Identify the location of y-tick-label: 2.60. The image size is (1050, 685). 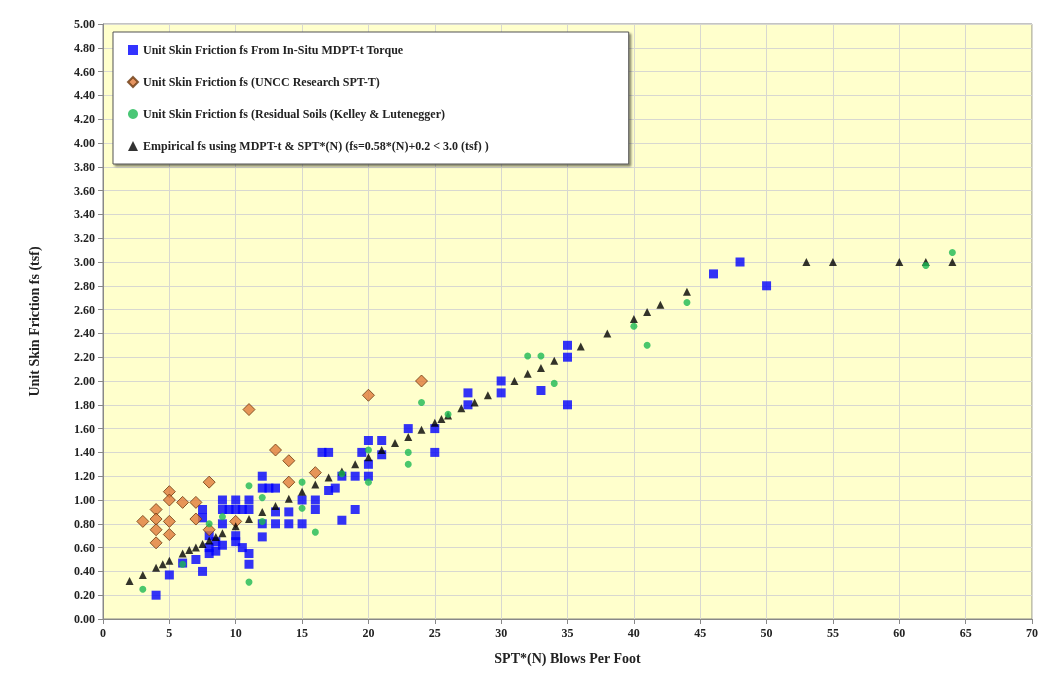
(84, 309).